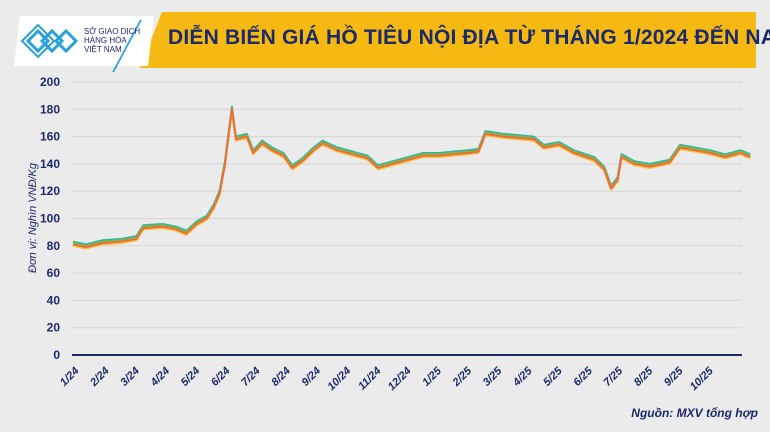 Image resolution: width=770 pixels, height=432 pixels. Describe the element at coordinates (221, 377) in the screenshot. I see `x-tick-label: 6/24` at that location.